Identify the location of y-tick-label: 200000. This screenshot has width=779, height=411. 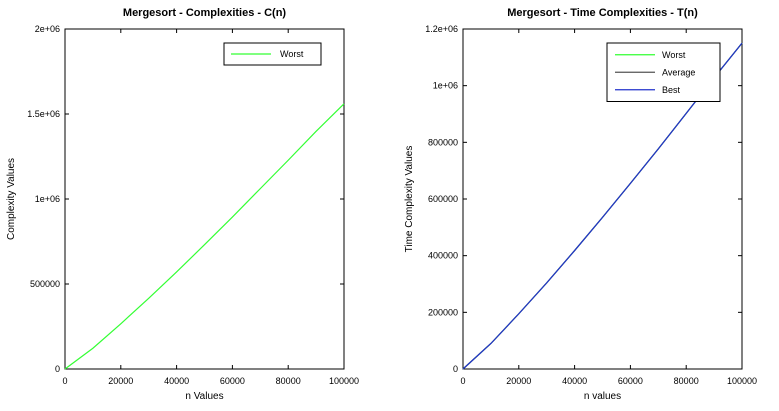
(443, 312).